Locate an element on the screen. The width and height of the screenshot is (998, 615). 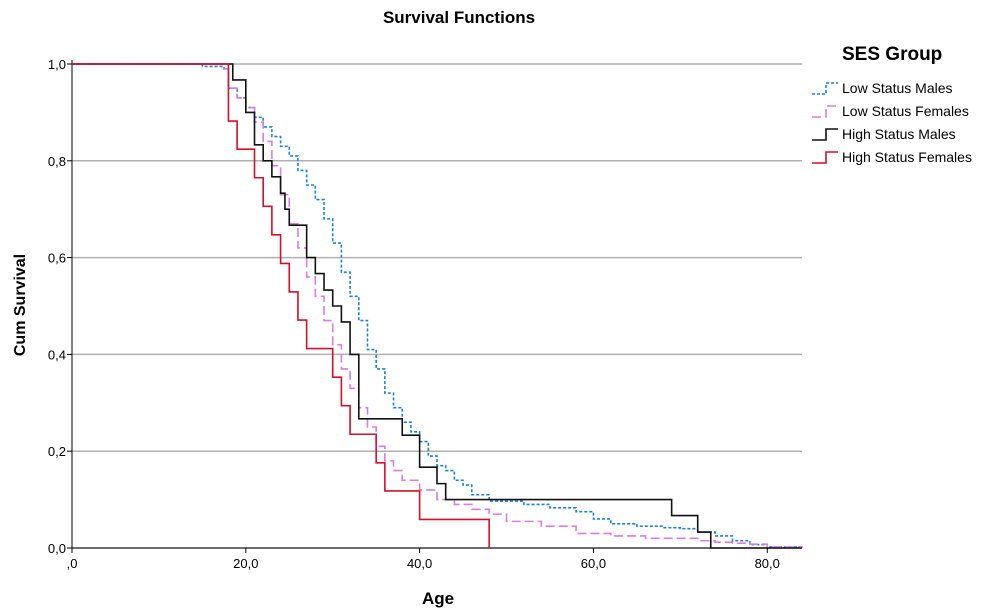
x-tick-label-3: 60,0 is located at coordinates (593, 563).